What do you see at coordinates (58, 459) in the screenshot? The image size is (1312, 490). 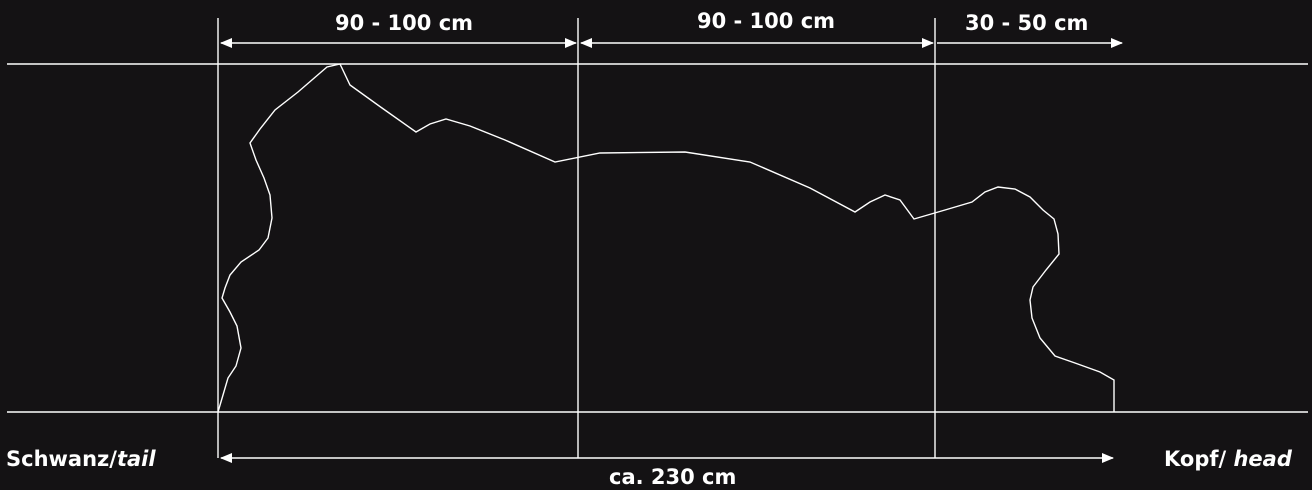 I see `tail-label-german: Schwanz` at bounding box center [58, 459].